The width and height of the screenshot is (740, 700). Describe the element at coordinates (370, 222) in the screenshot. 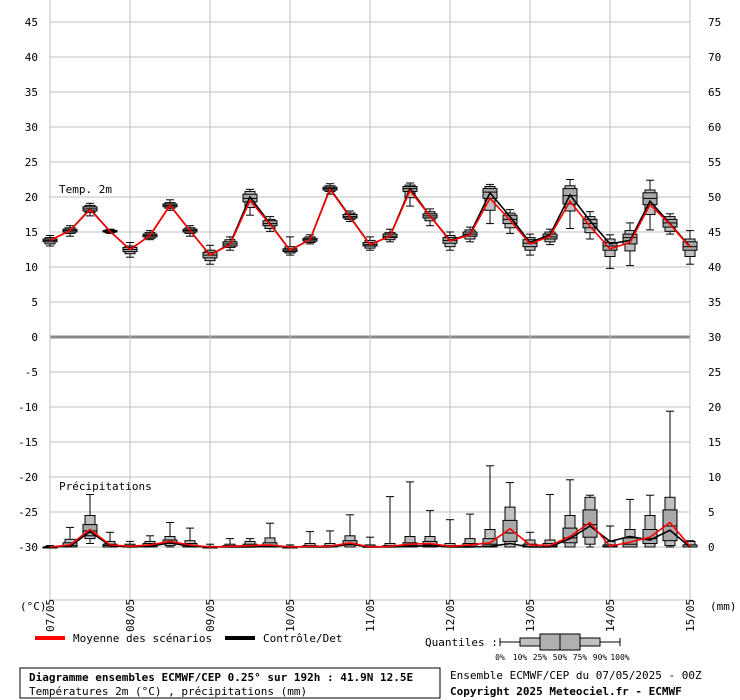

I see `temp-mean-line` at that location.